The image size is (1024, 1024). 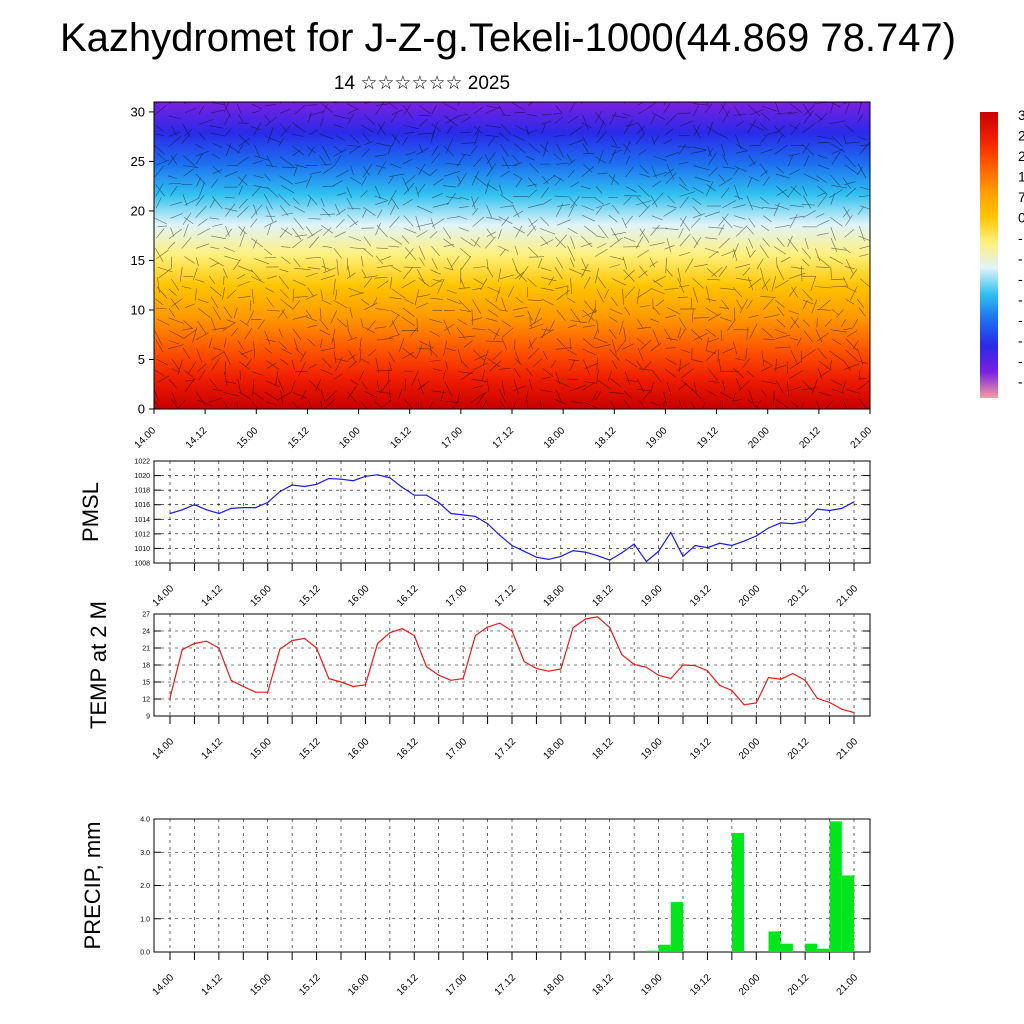 I want to click on y-tick-label: 3.0, so click(x=145, y=853).